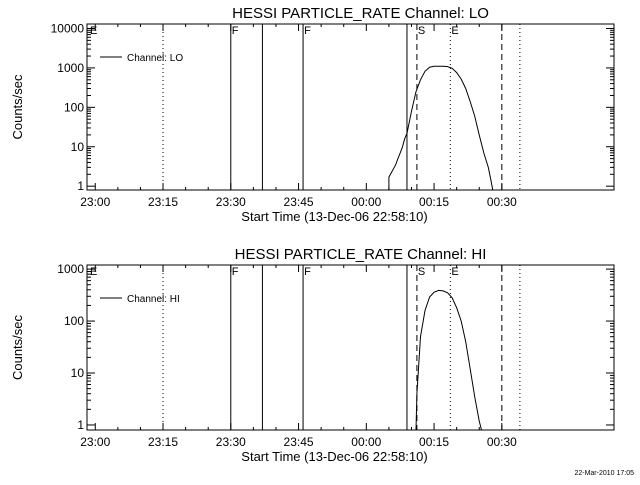 The image size is (640, 485). What do you see at coordinates (155, 58) in the screenshot?
I see `legend-label: Channel: LO` at bounding box center [155, 58].